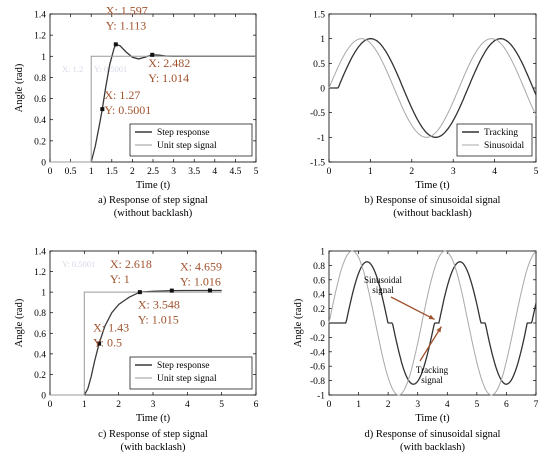  I want to click on annotation-label: signal, so click(383, 290).